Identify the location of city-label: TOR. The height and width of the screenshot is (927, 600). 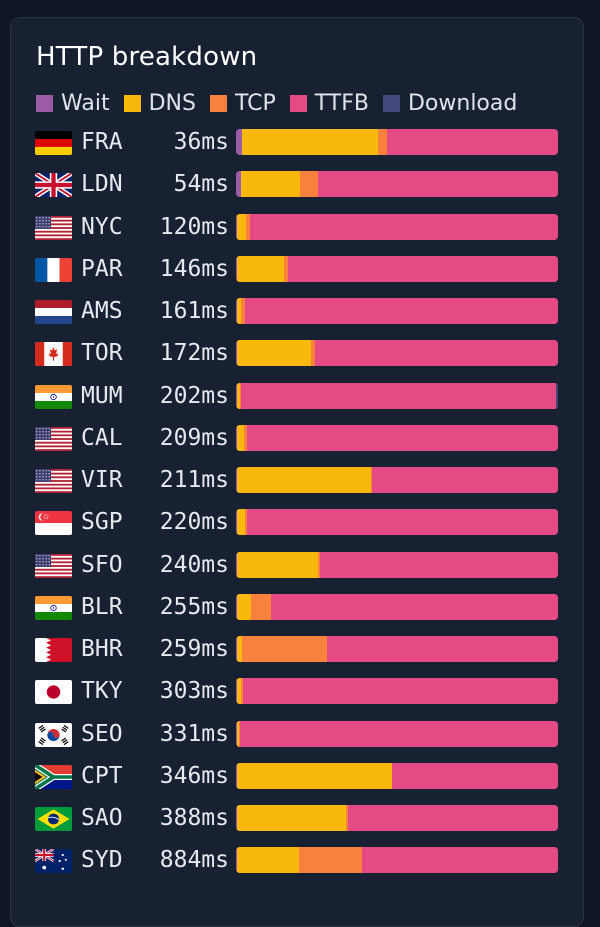
(102, 353).